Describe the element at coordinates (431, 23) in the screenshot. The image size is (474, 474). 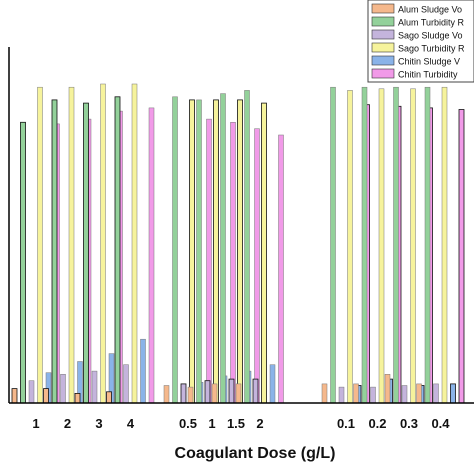
I see `legend-label: Alum Turbidity R` at that location.